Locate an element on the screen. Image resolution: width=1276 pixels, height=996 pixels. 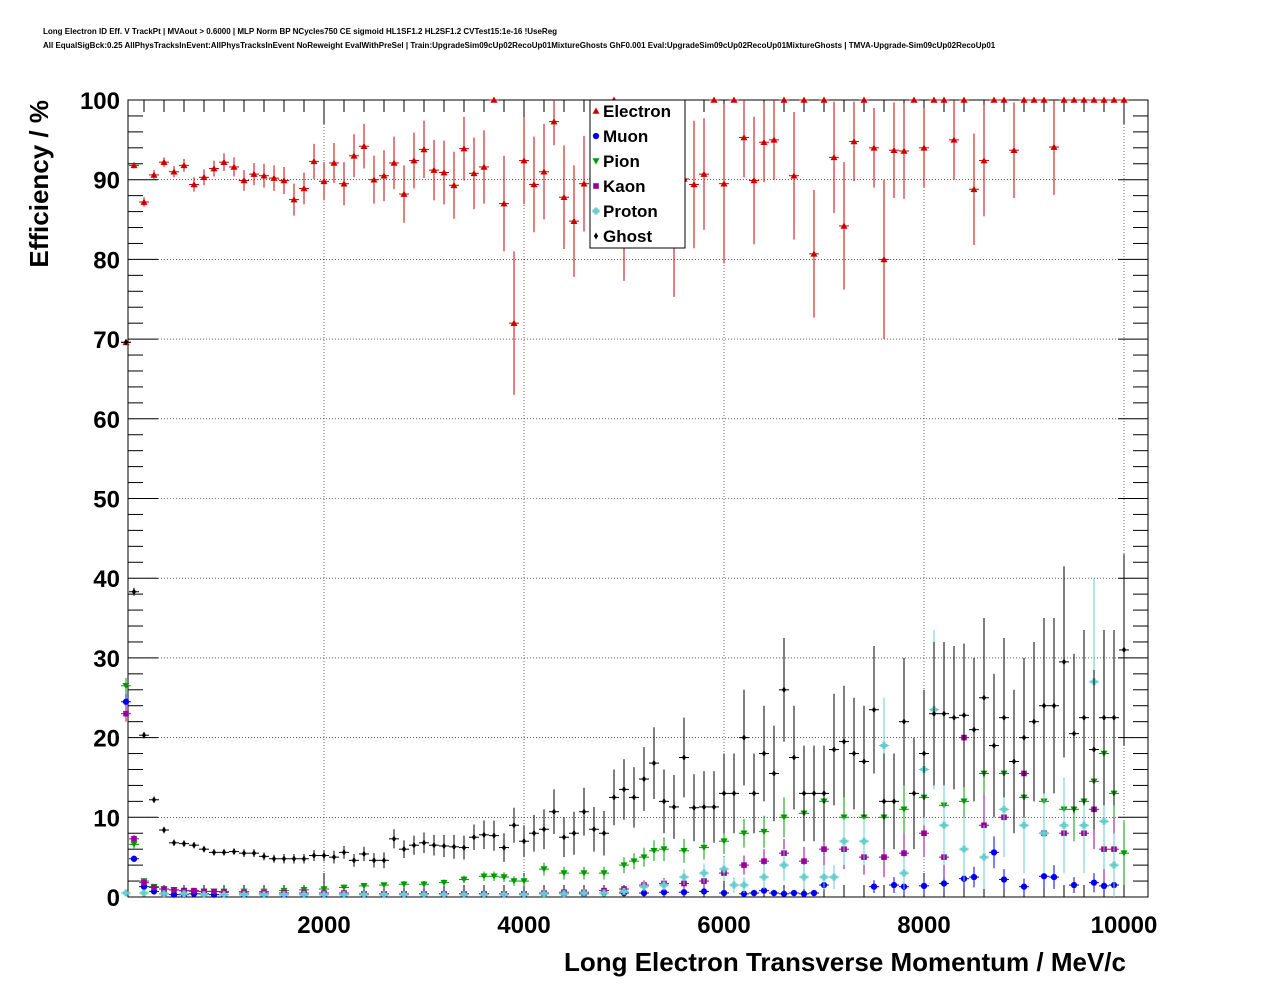
y-tick-labels: 0 10 20 30 40 50 60 70 80 90 100 is located at coordinates (100, 500).